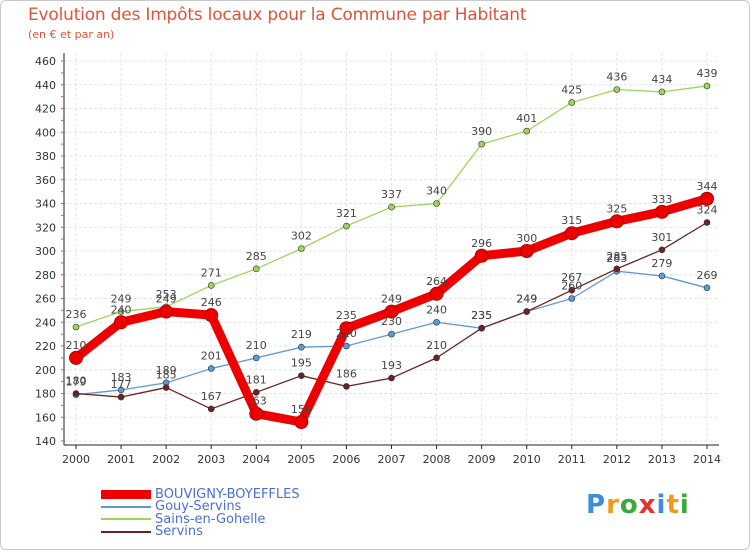 The image size is (750, 550). Describe the element at coordinates (227, 494) in the screenshot. I see `legend-label: BOUVIGNY-BOYEFFLES` at that location.